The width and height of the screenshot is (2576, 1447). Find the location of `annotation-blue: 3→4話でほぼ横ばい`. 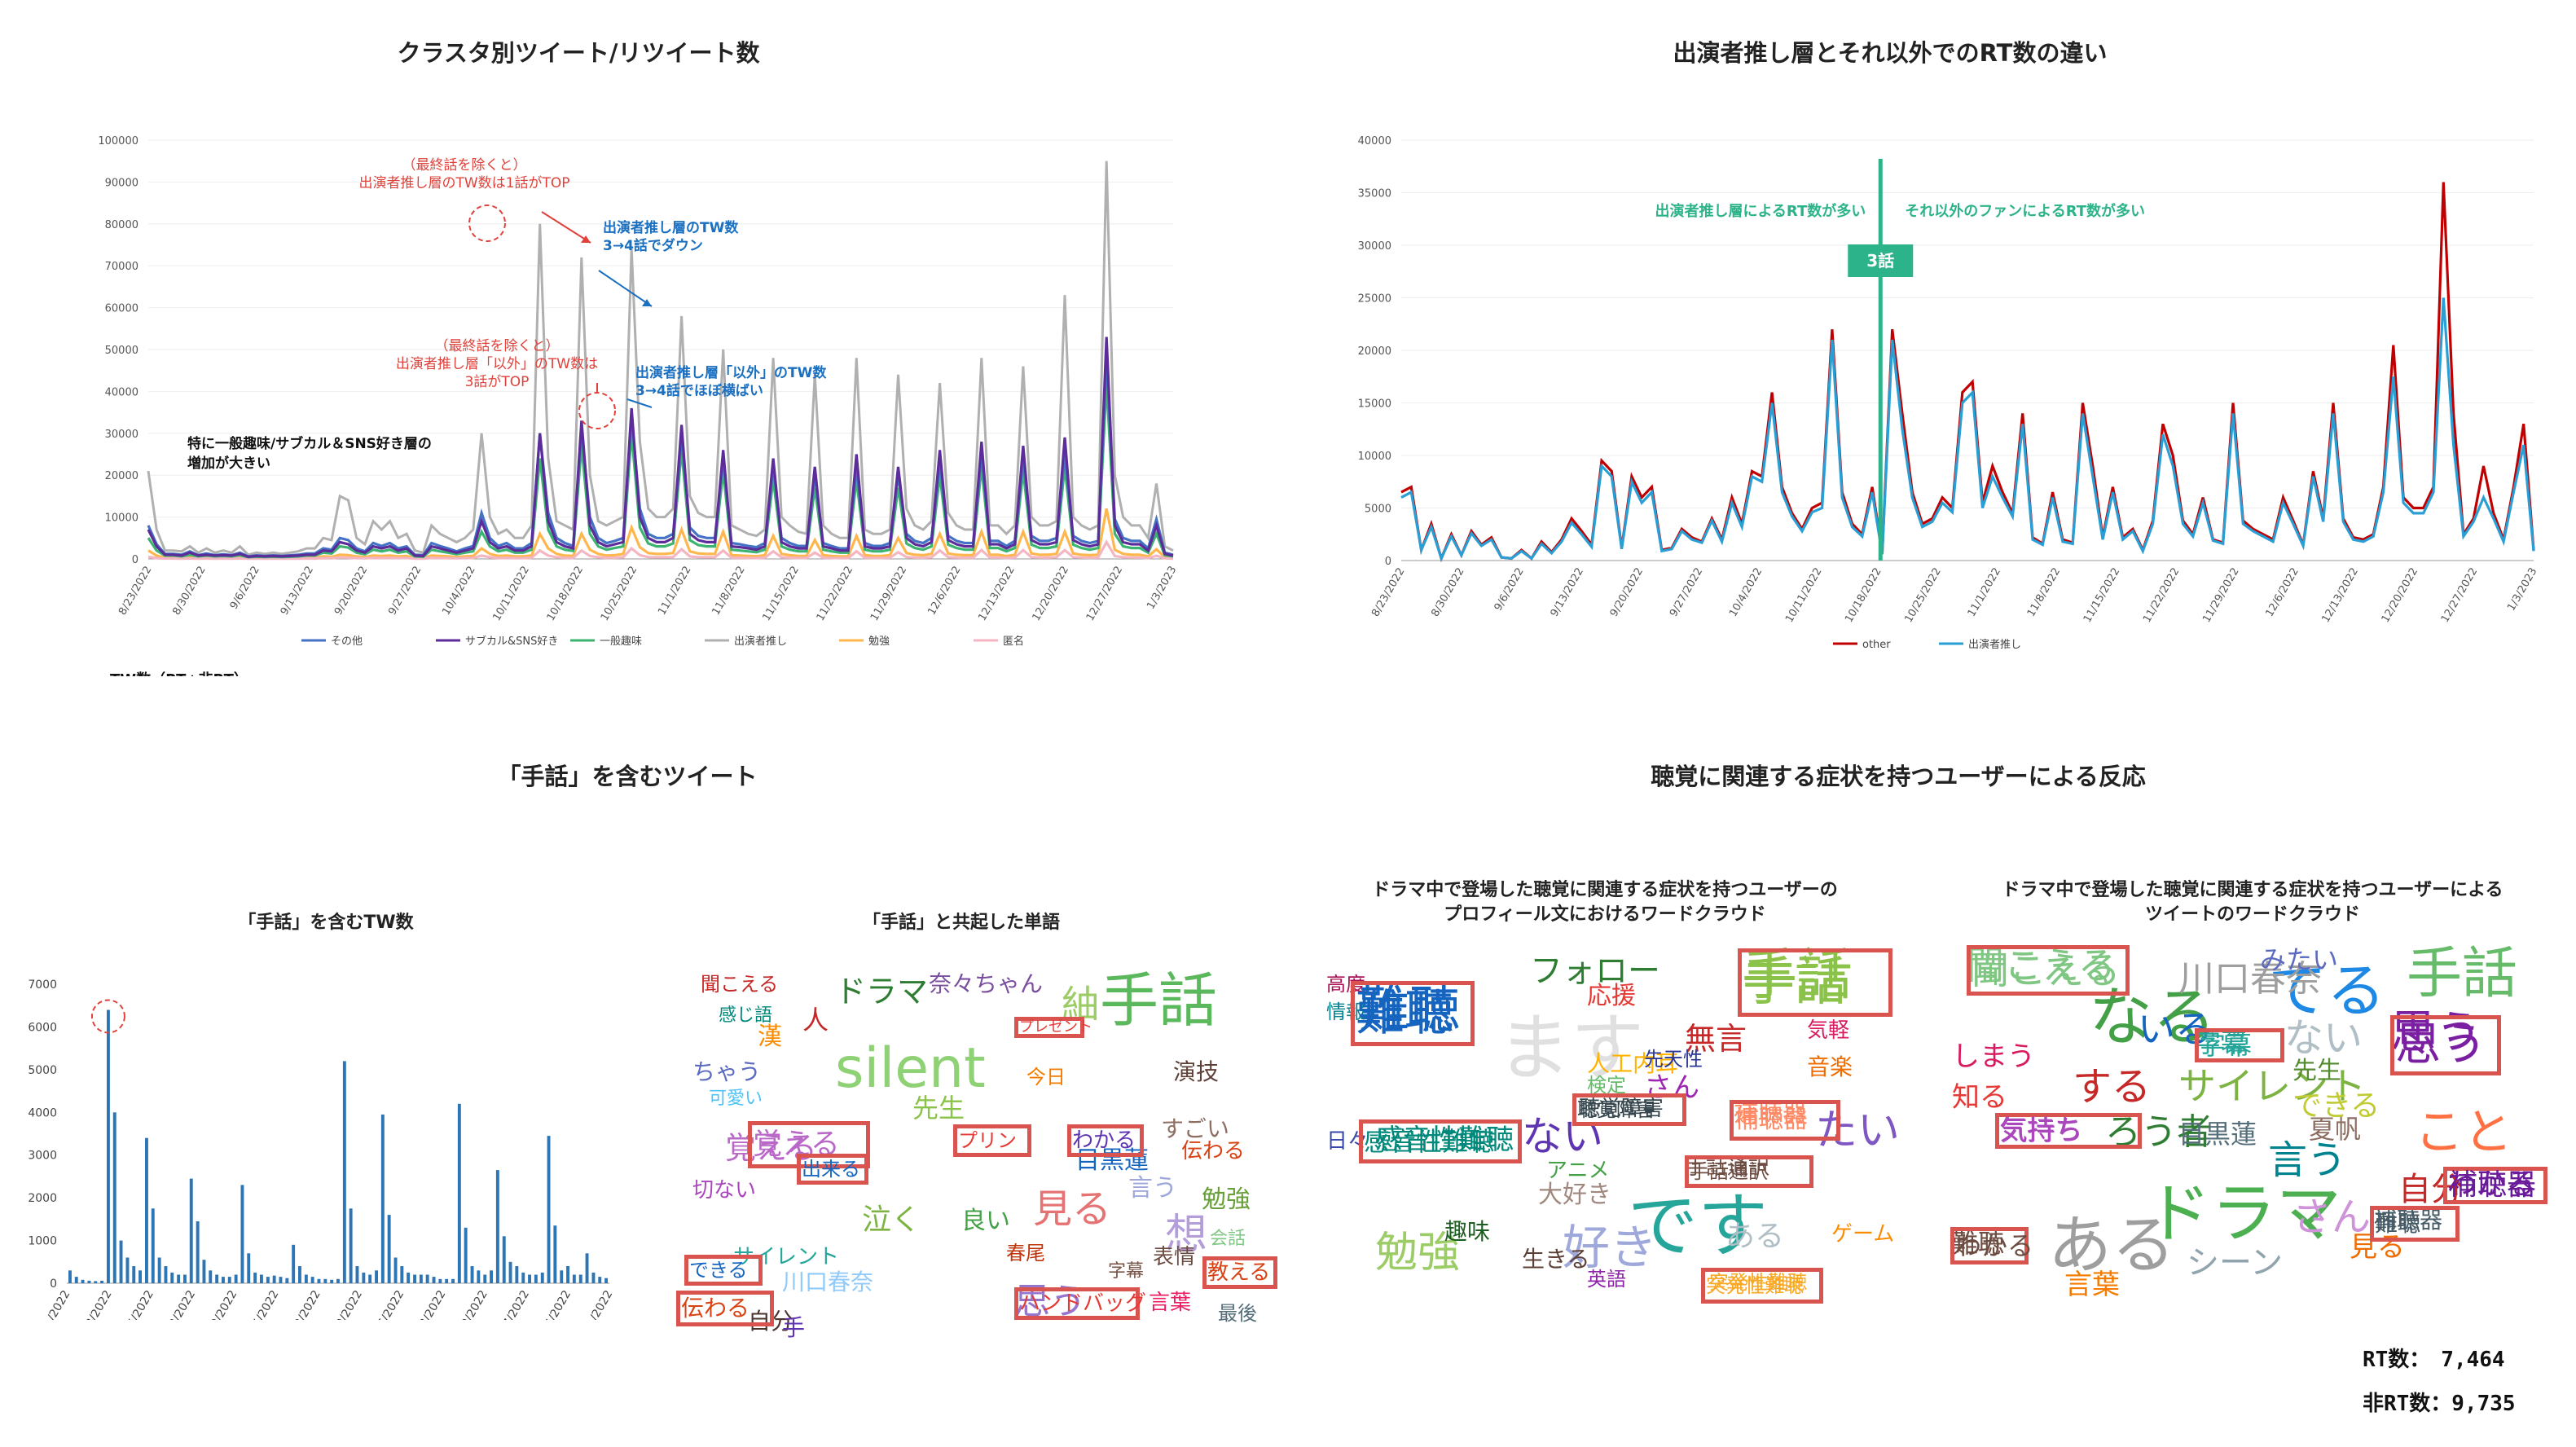

annotation-blue: 3→4話でほぼ横ばい is located at coordinates (699, 391).